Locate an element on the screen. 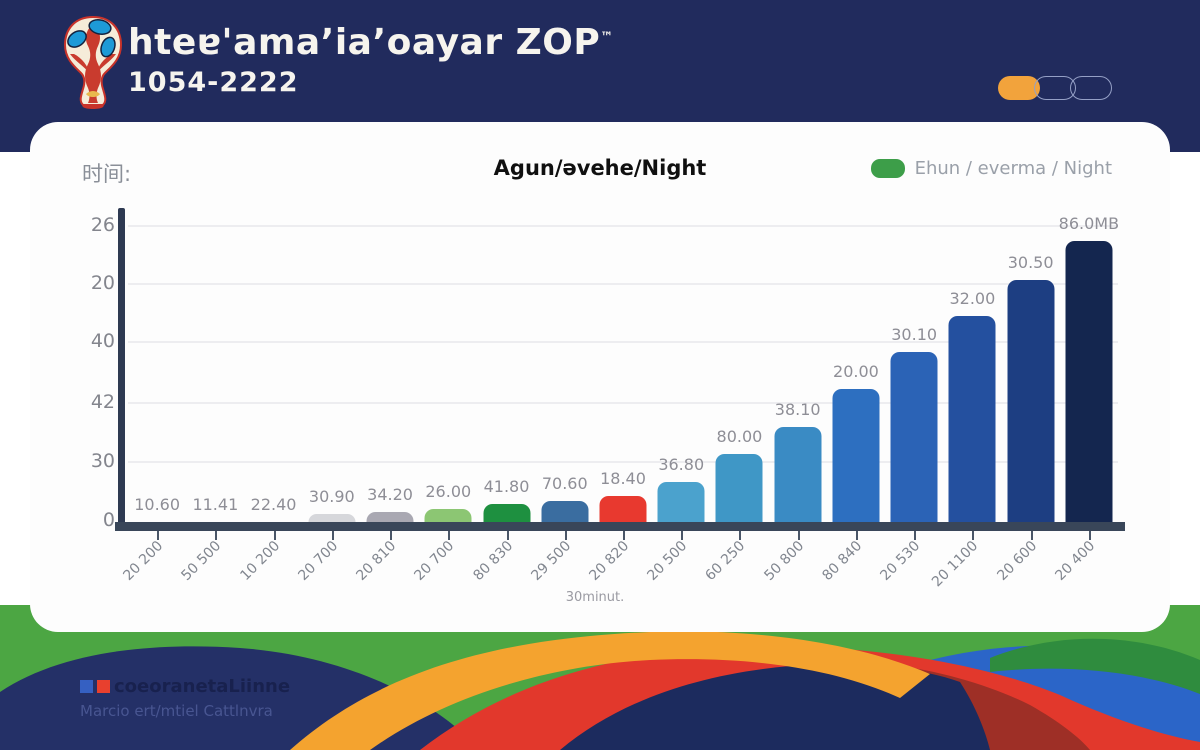 The width and height of the screenshot is (1200, 750). bar-column: 11.41 is located at coordinates (215, 366).